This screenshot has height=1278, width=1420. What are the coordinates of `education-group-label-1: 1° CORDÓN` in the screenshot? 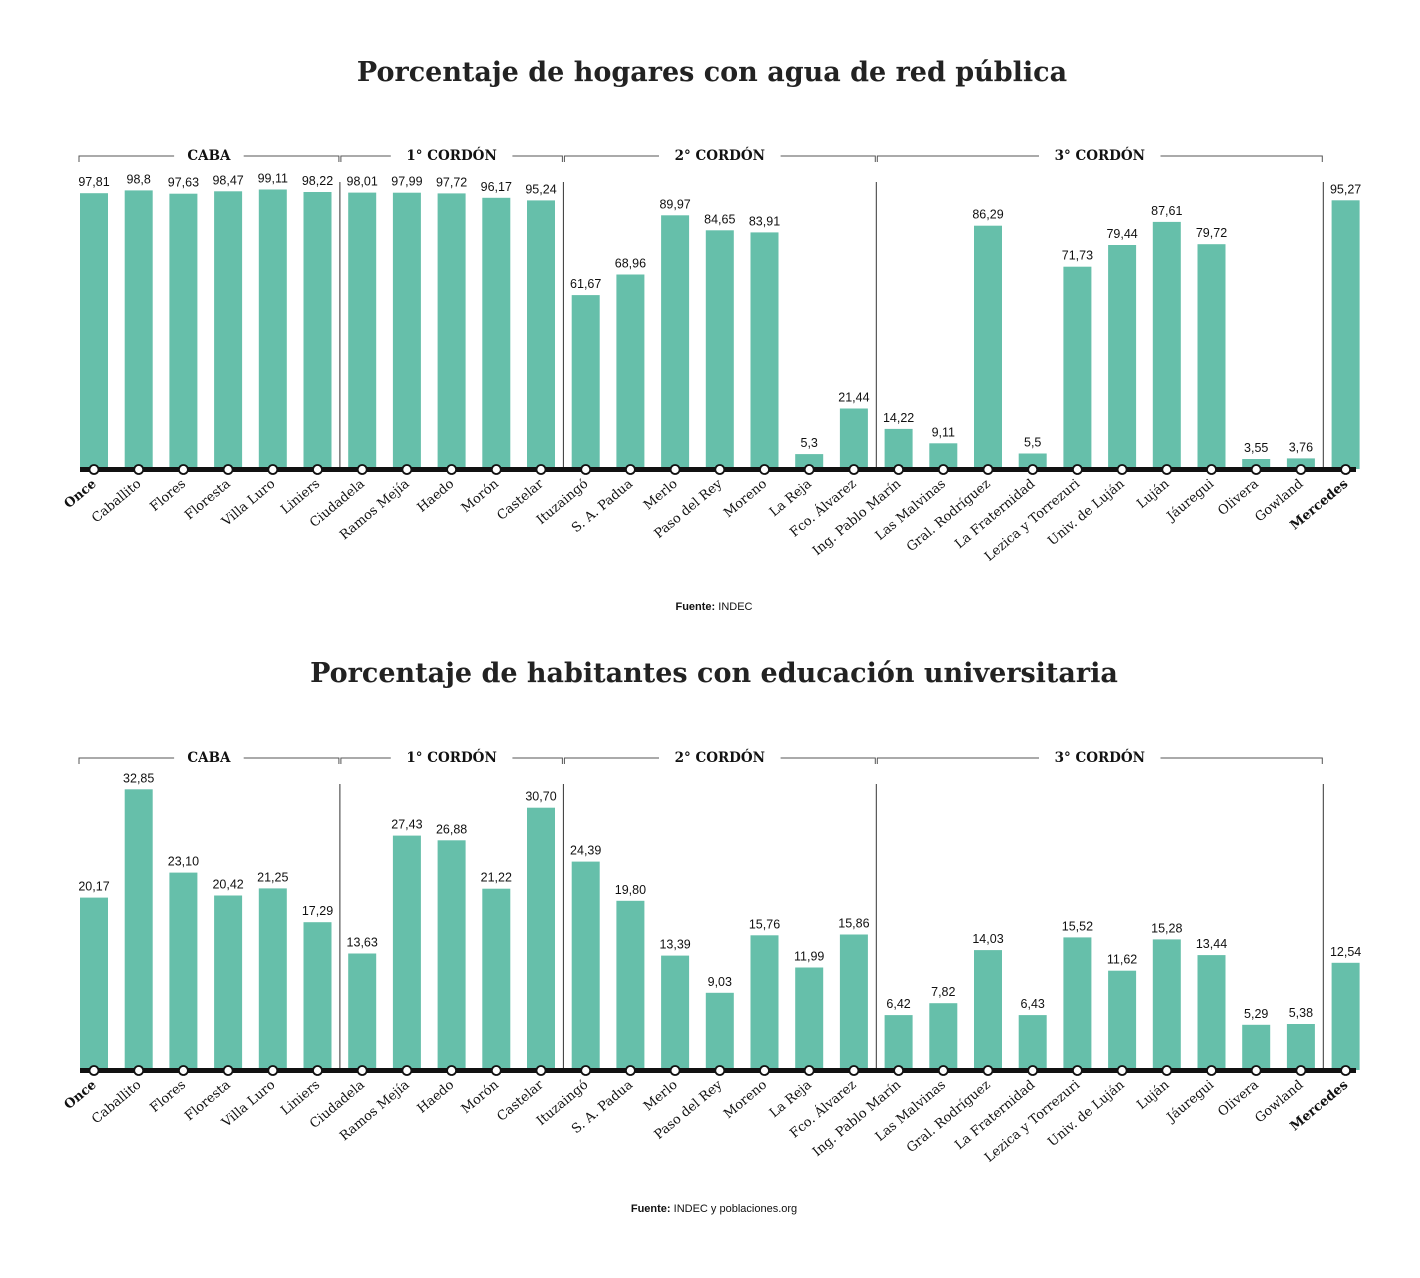 It's located at (451, 757).